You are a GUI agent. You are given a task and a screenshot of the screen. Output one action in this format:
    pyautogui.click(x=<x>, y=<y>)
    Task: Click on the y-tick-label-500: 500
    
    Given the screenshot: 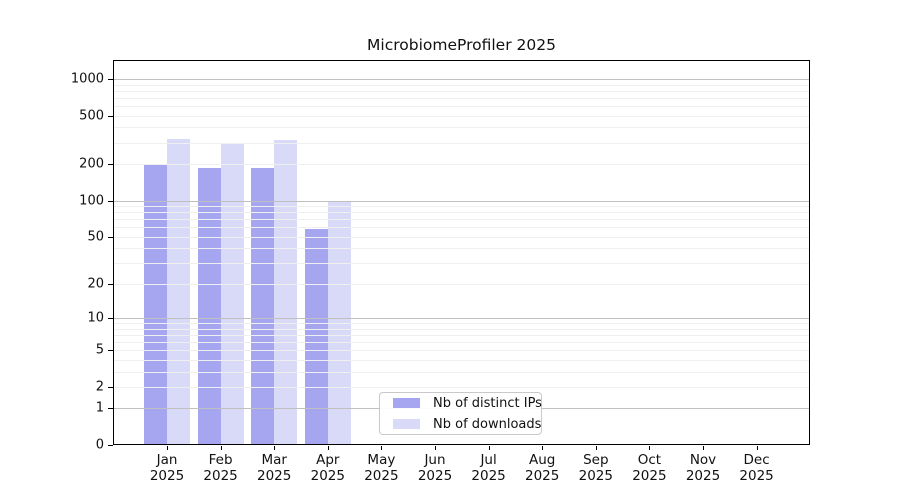 What is the action you would take?
    pyautogui.click(x=91, y=116)
    